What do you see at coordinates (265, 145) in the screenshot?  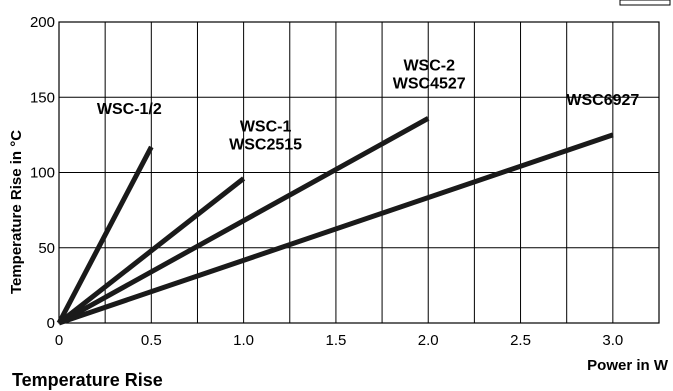 I see `series-label-2: WSC2515` at bounding box center [265, 145].